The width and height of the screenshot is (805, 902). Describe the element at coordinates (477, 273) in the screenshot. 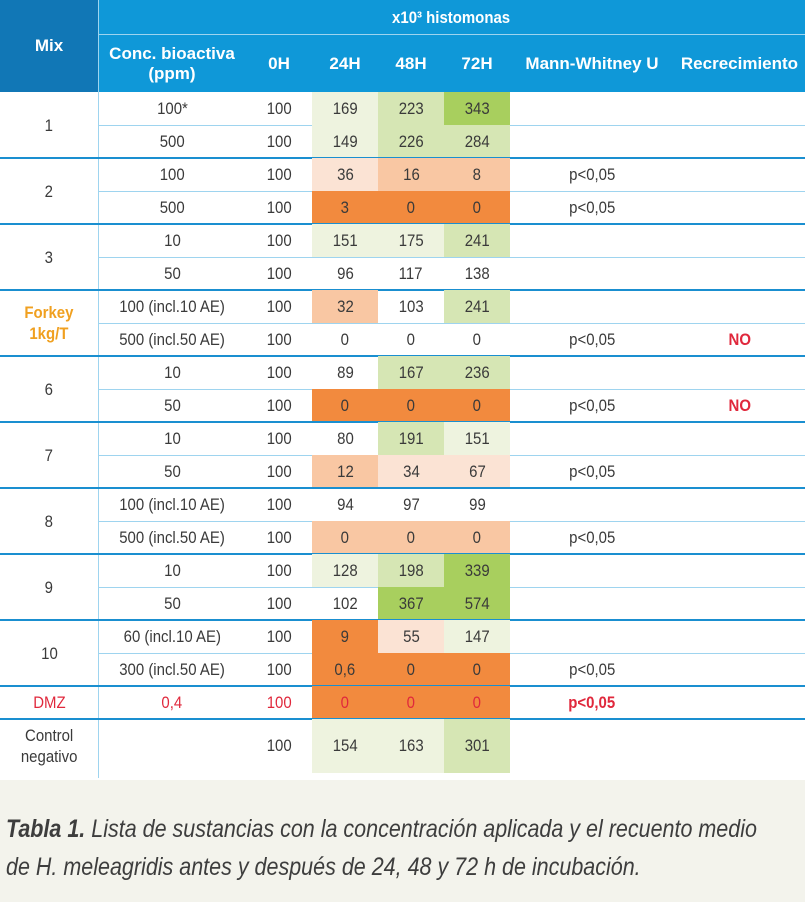

I see `cell-h72: 138` at that location.